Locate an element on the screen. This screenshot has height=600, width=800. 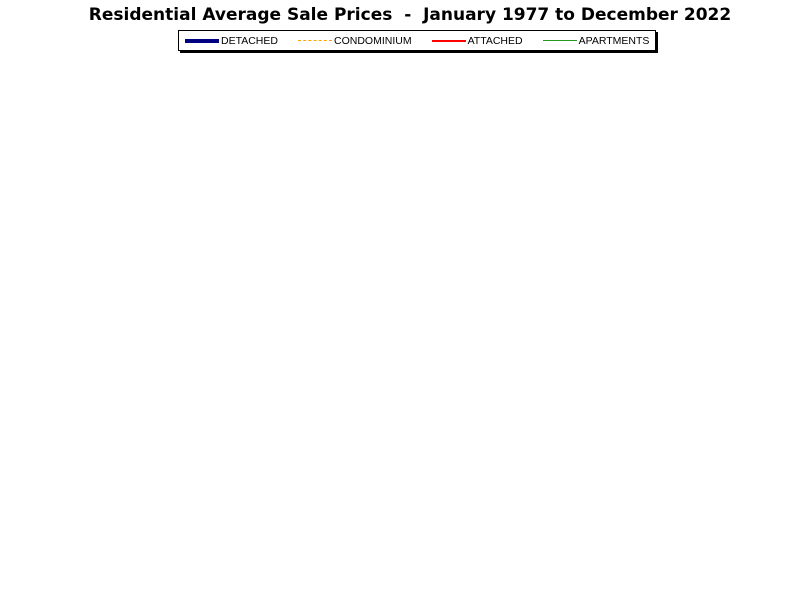
x-tick-label: 1984 is located at coordinates (53, 571).